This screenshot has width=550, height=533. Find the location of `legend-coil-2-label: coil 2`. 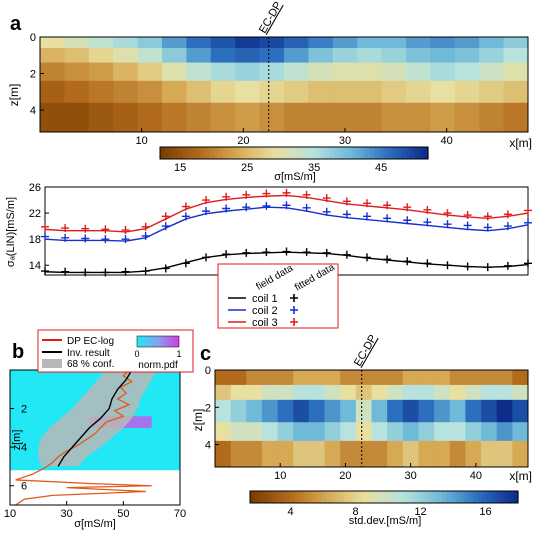

legend-coil-2-label: coil 2 is located at coordinates (265, 311).